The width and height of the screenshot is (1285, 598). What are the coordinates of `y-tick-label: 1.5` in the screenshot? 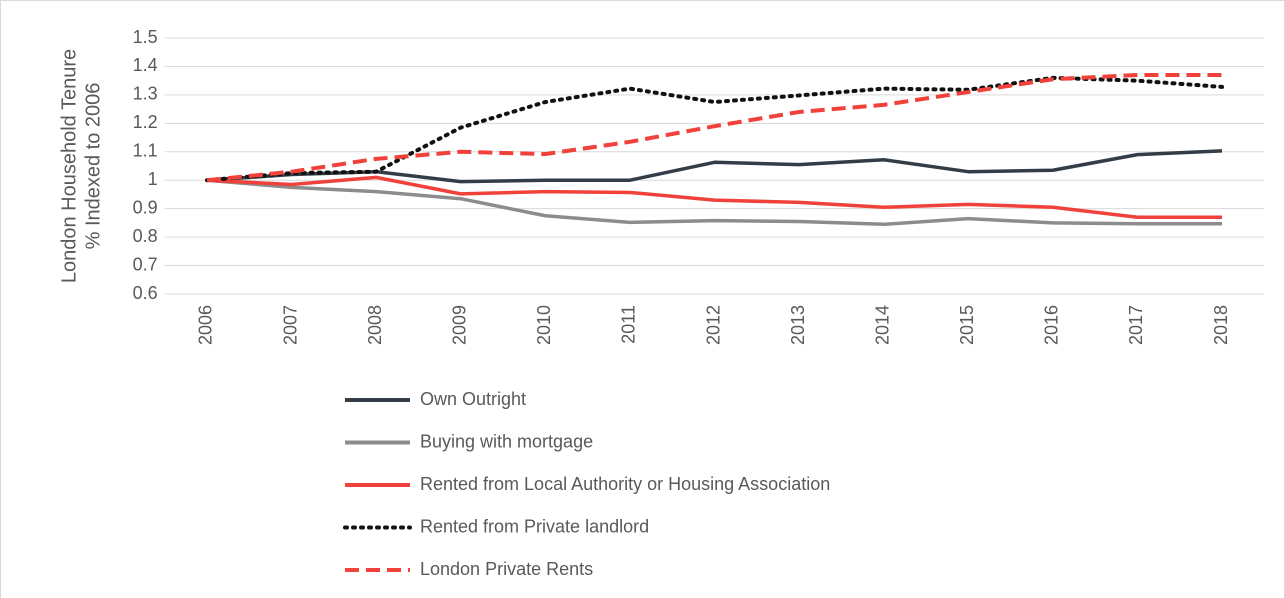 It's located at (145, 37).